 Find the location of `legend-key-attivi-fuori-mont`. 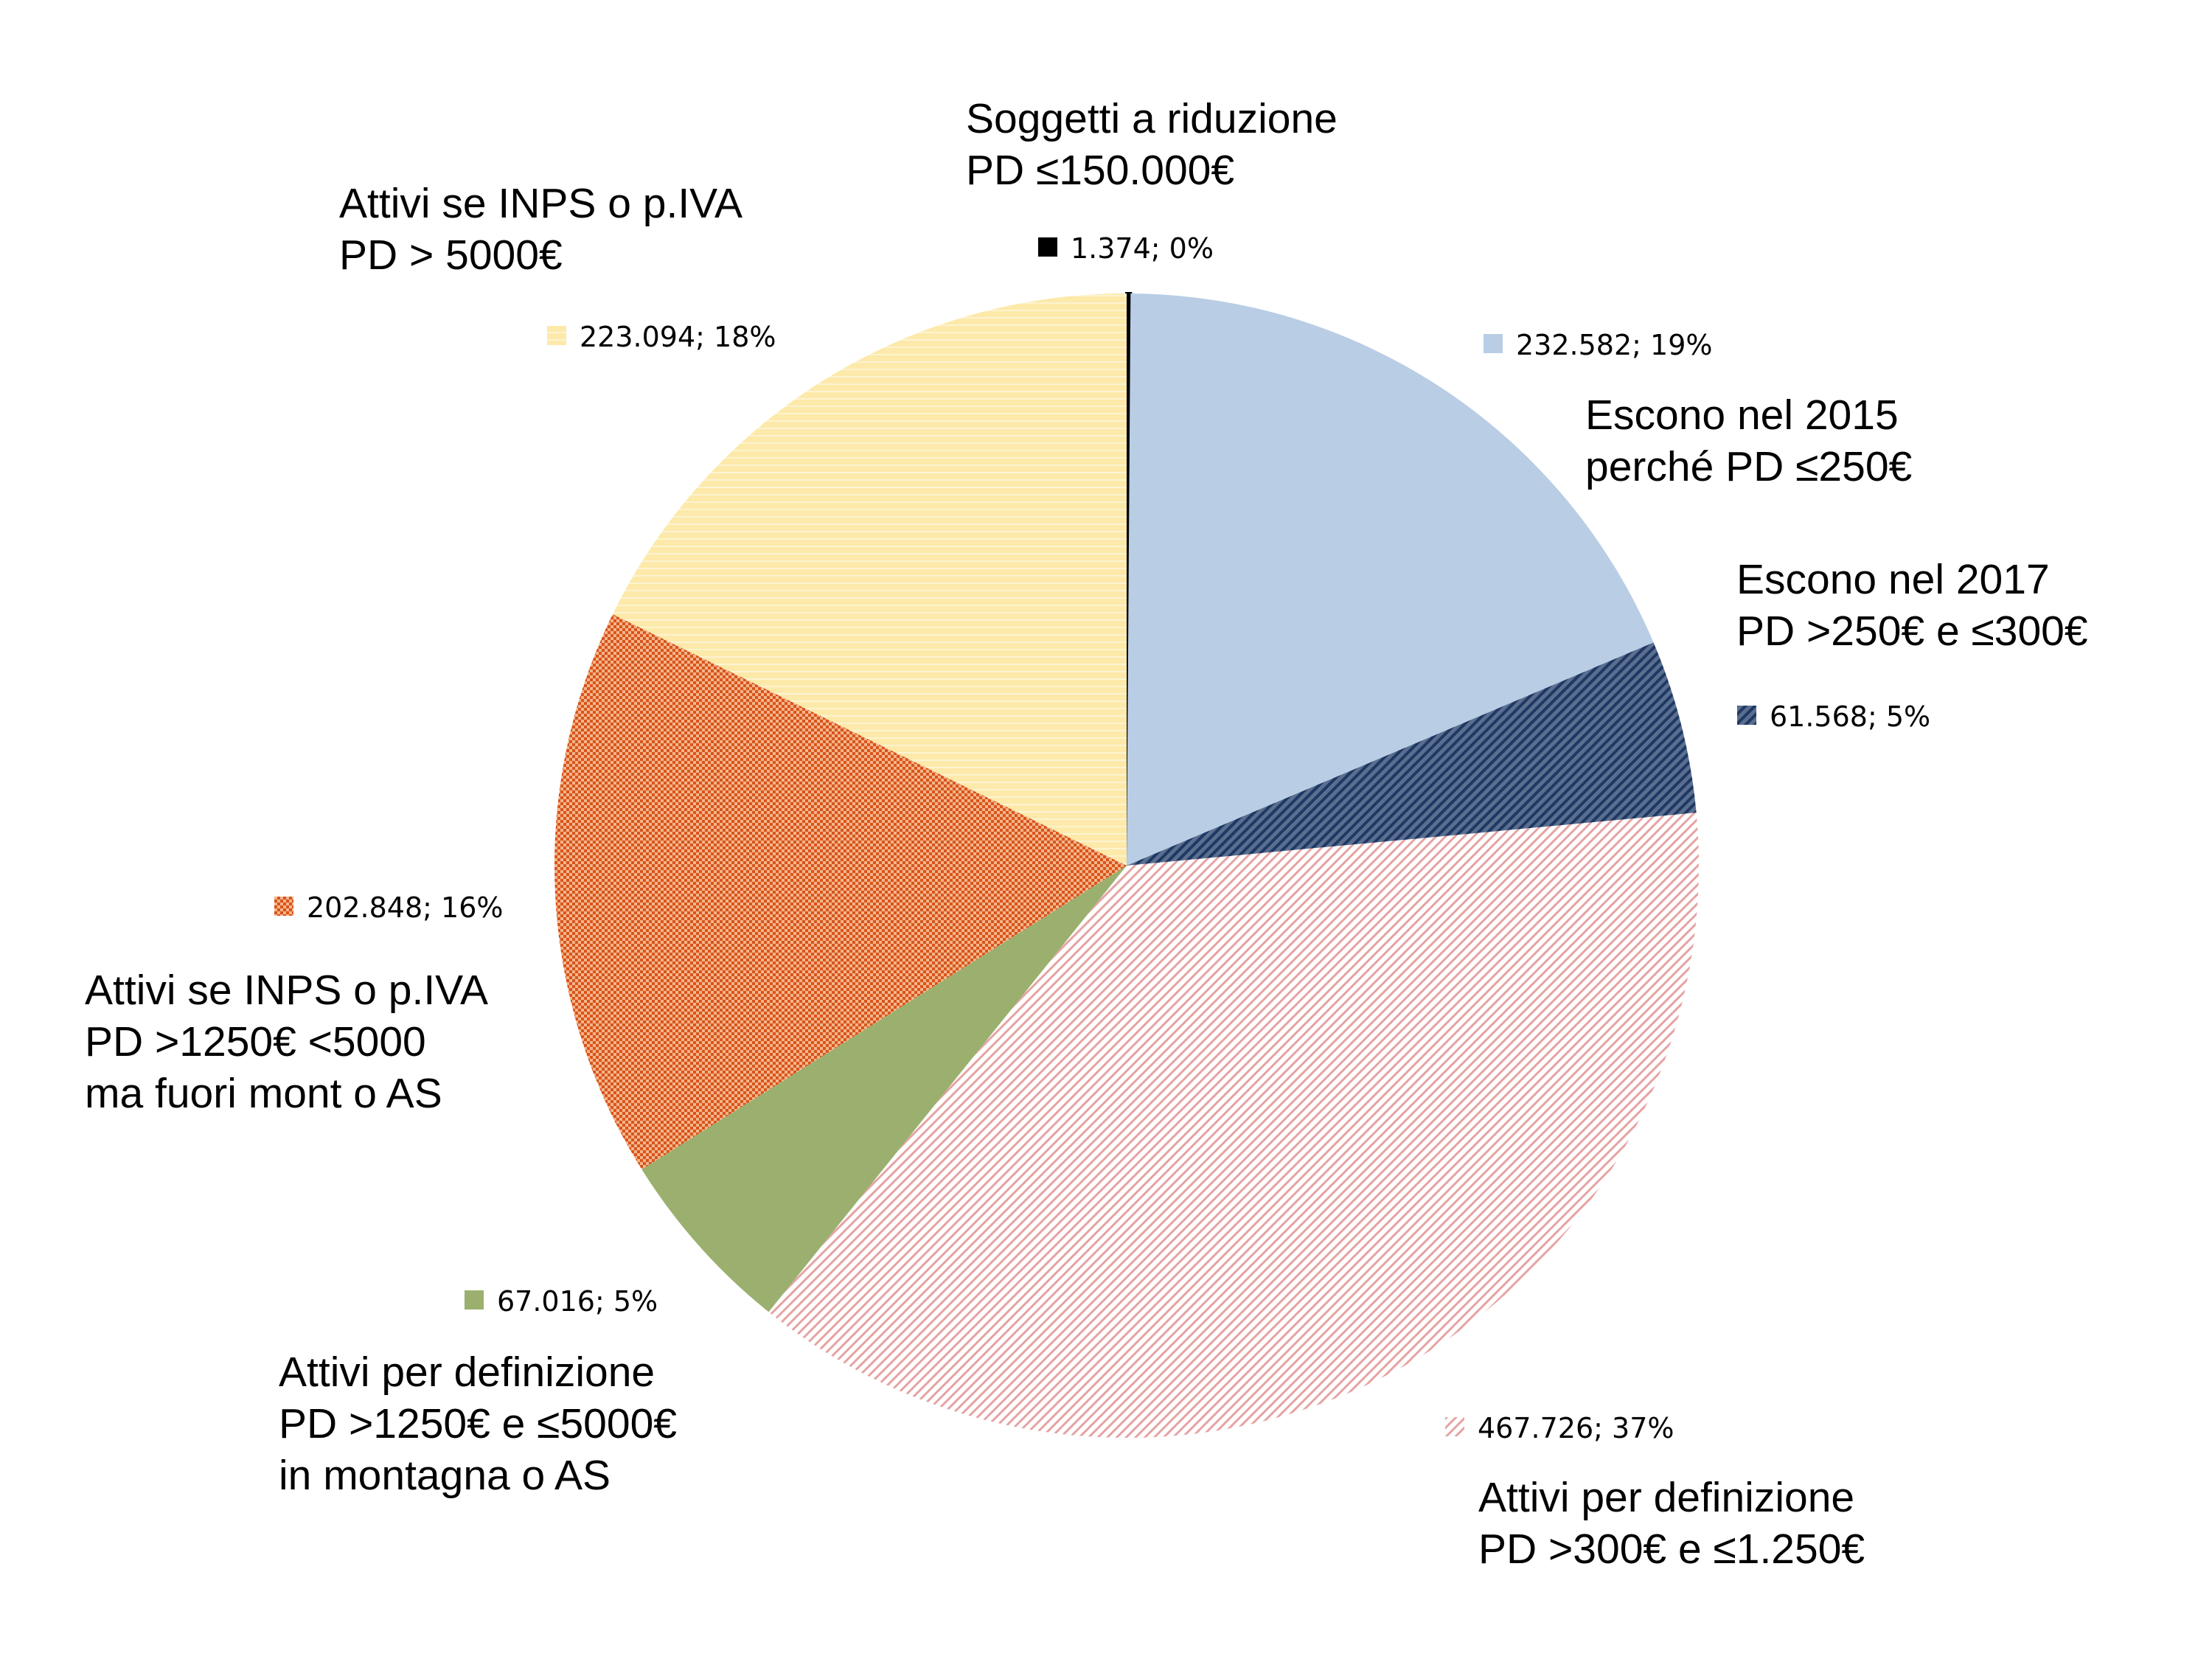

legend-key-attivi-fuori-mont is located at coordinates (283, 906).